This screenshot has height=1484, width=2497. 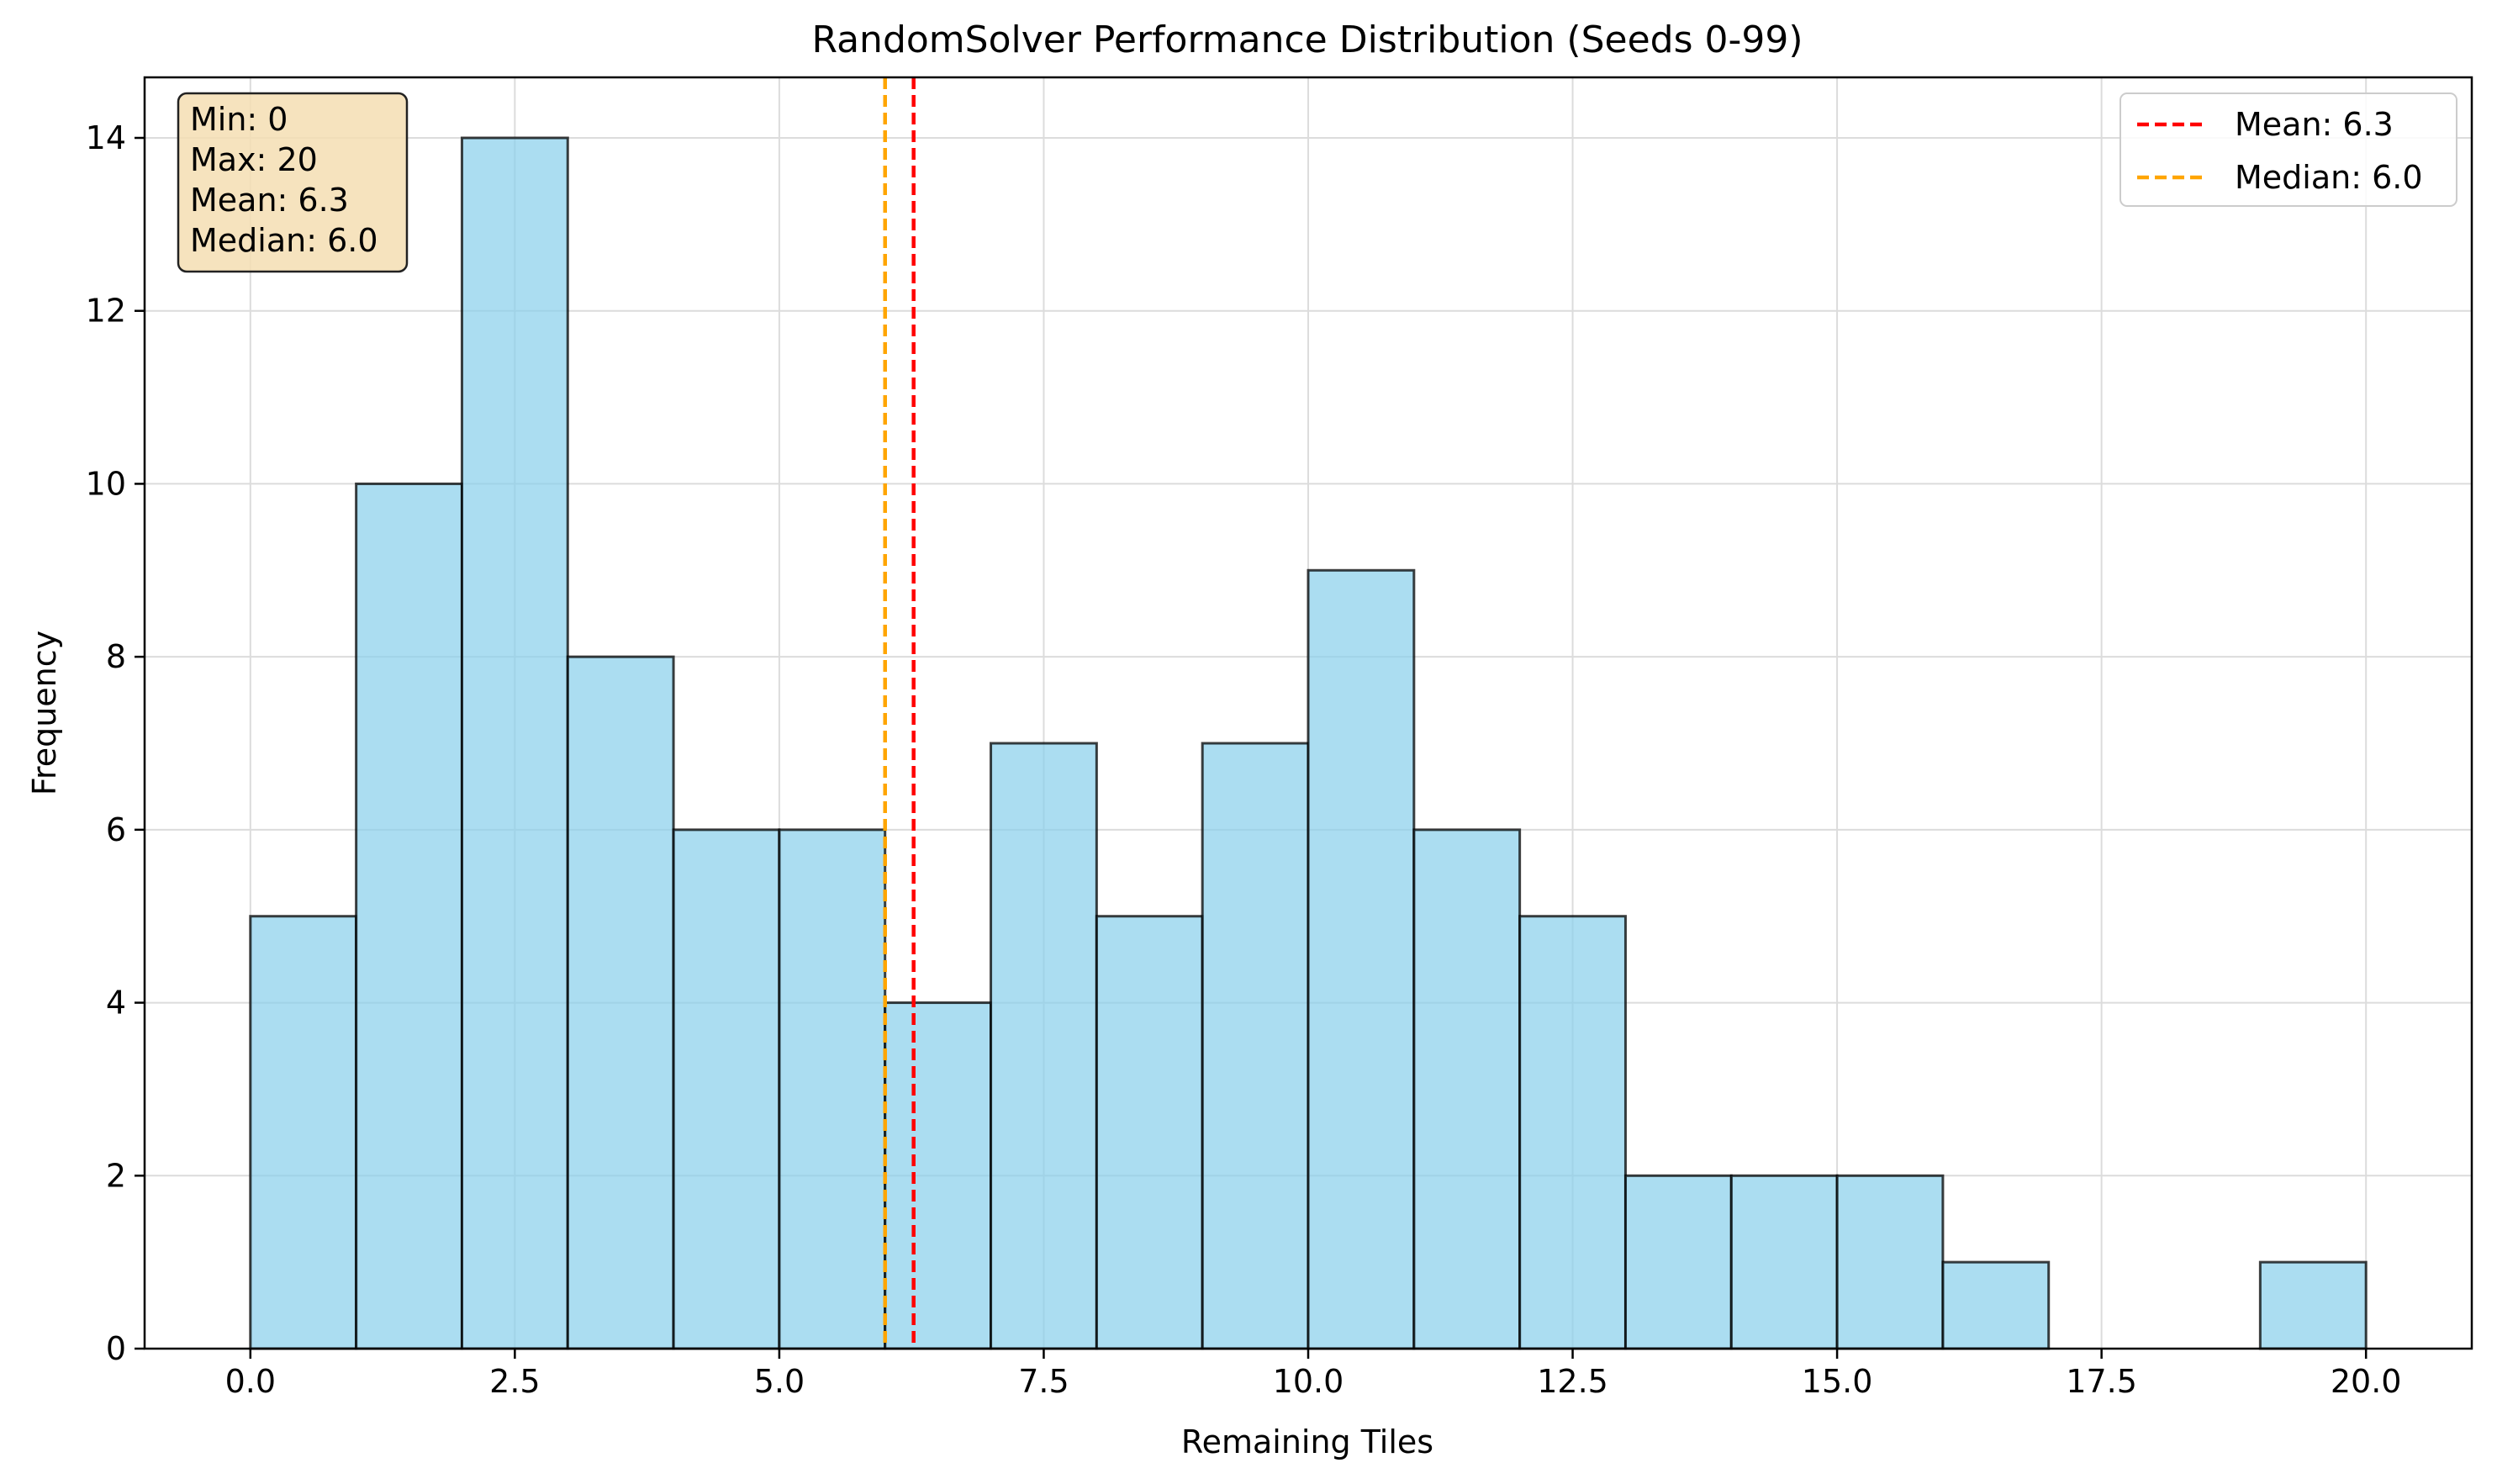 What do you see at coordinates (2366, 1381) in the screenshot?
I see `x-tick-label: 20.0` at bounding box center [2366, 1381].